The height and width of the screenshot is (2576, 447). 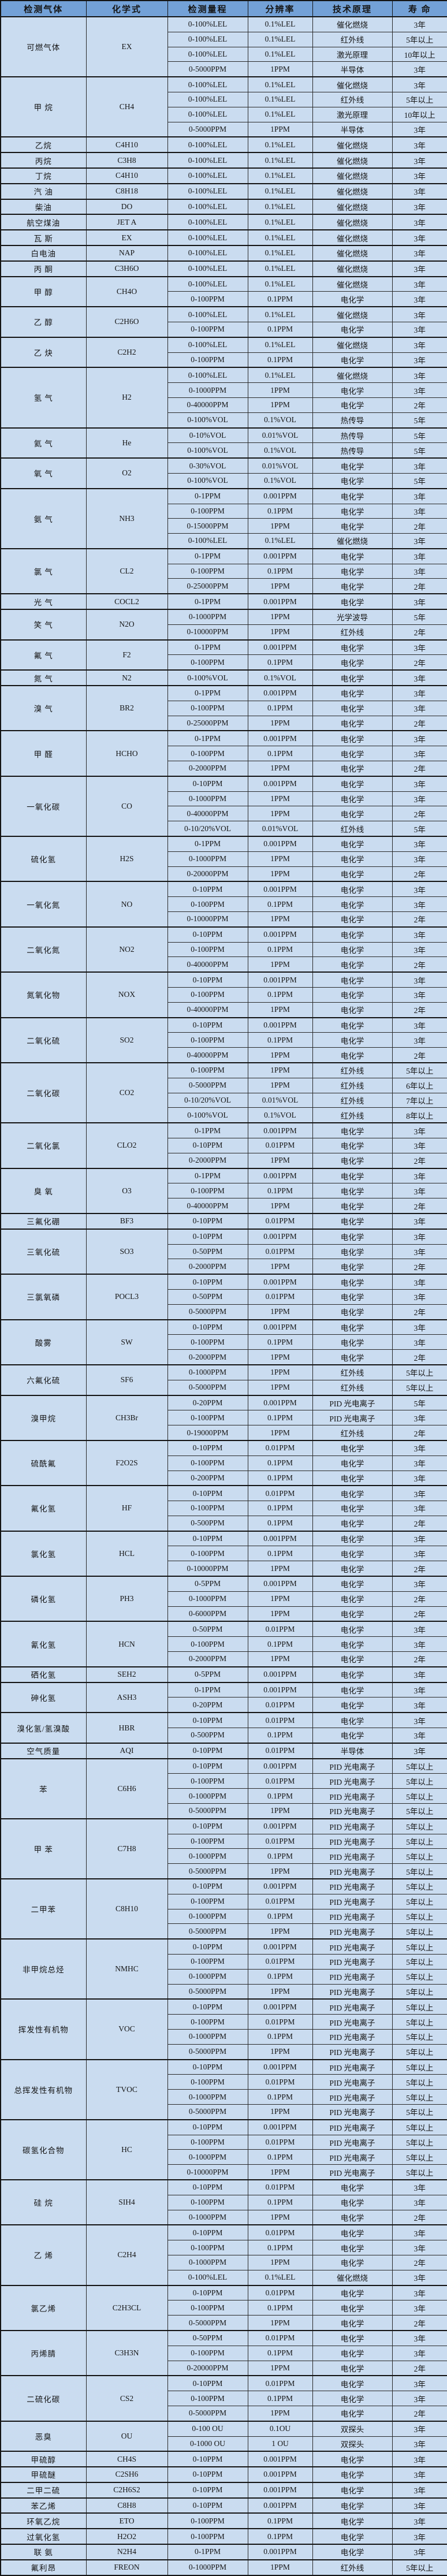 What do you see at coordinates (208, 1629) in the screenshot?
I see `range-cell: 0-50PPM` at bounding box center [208, 1629].